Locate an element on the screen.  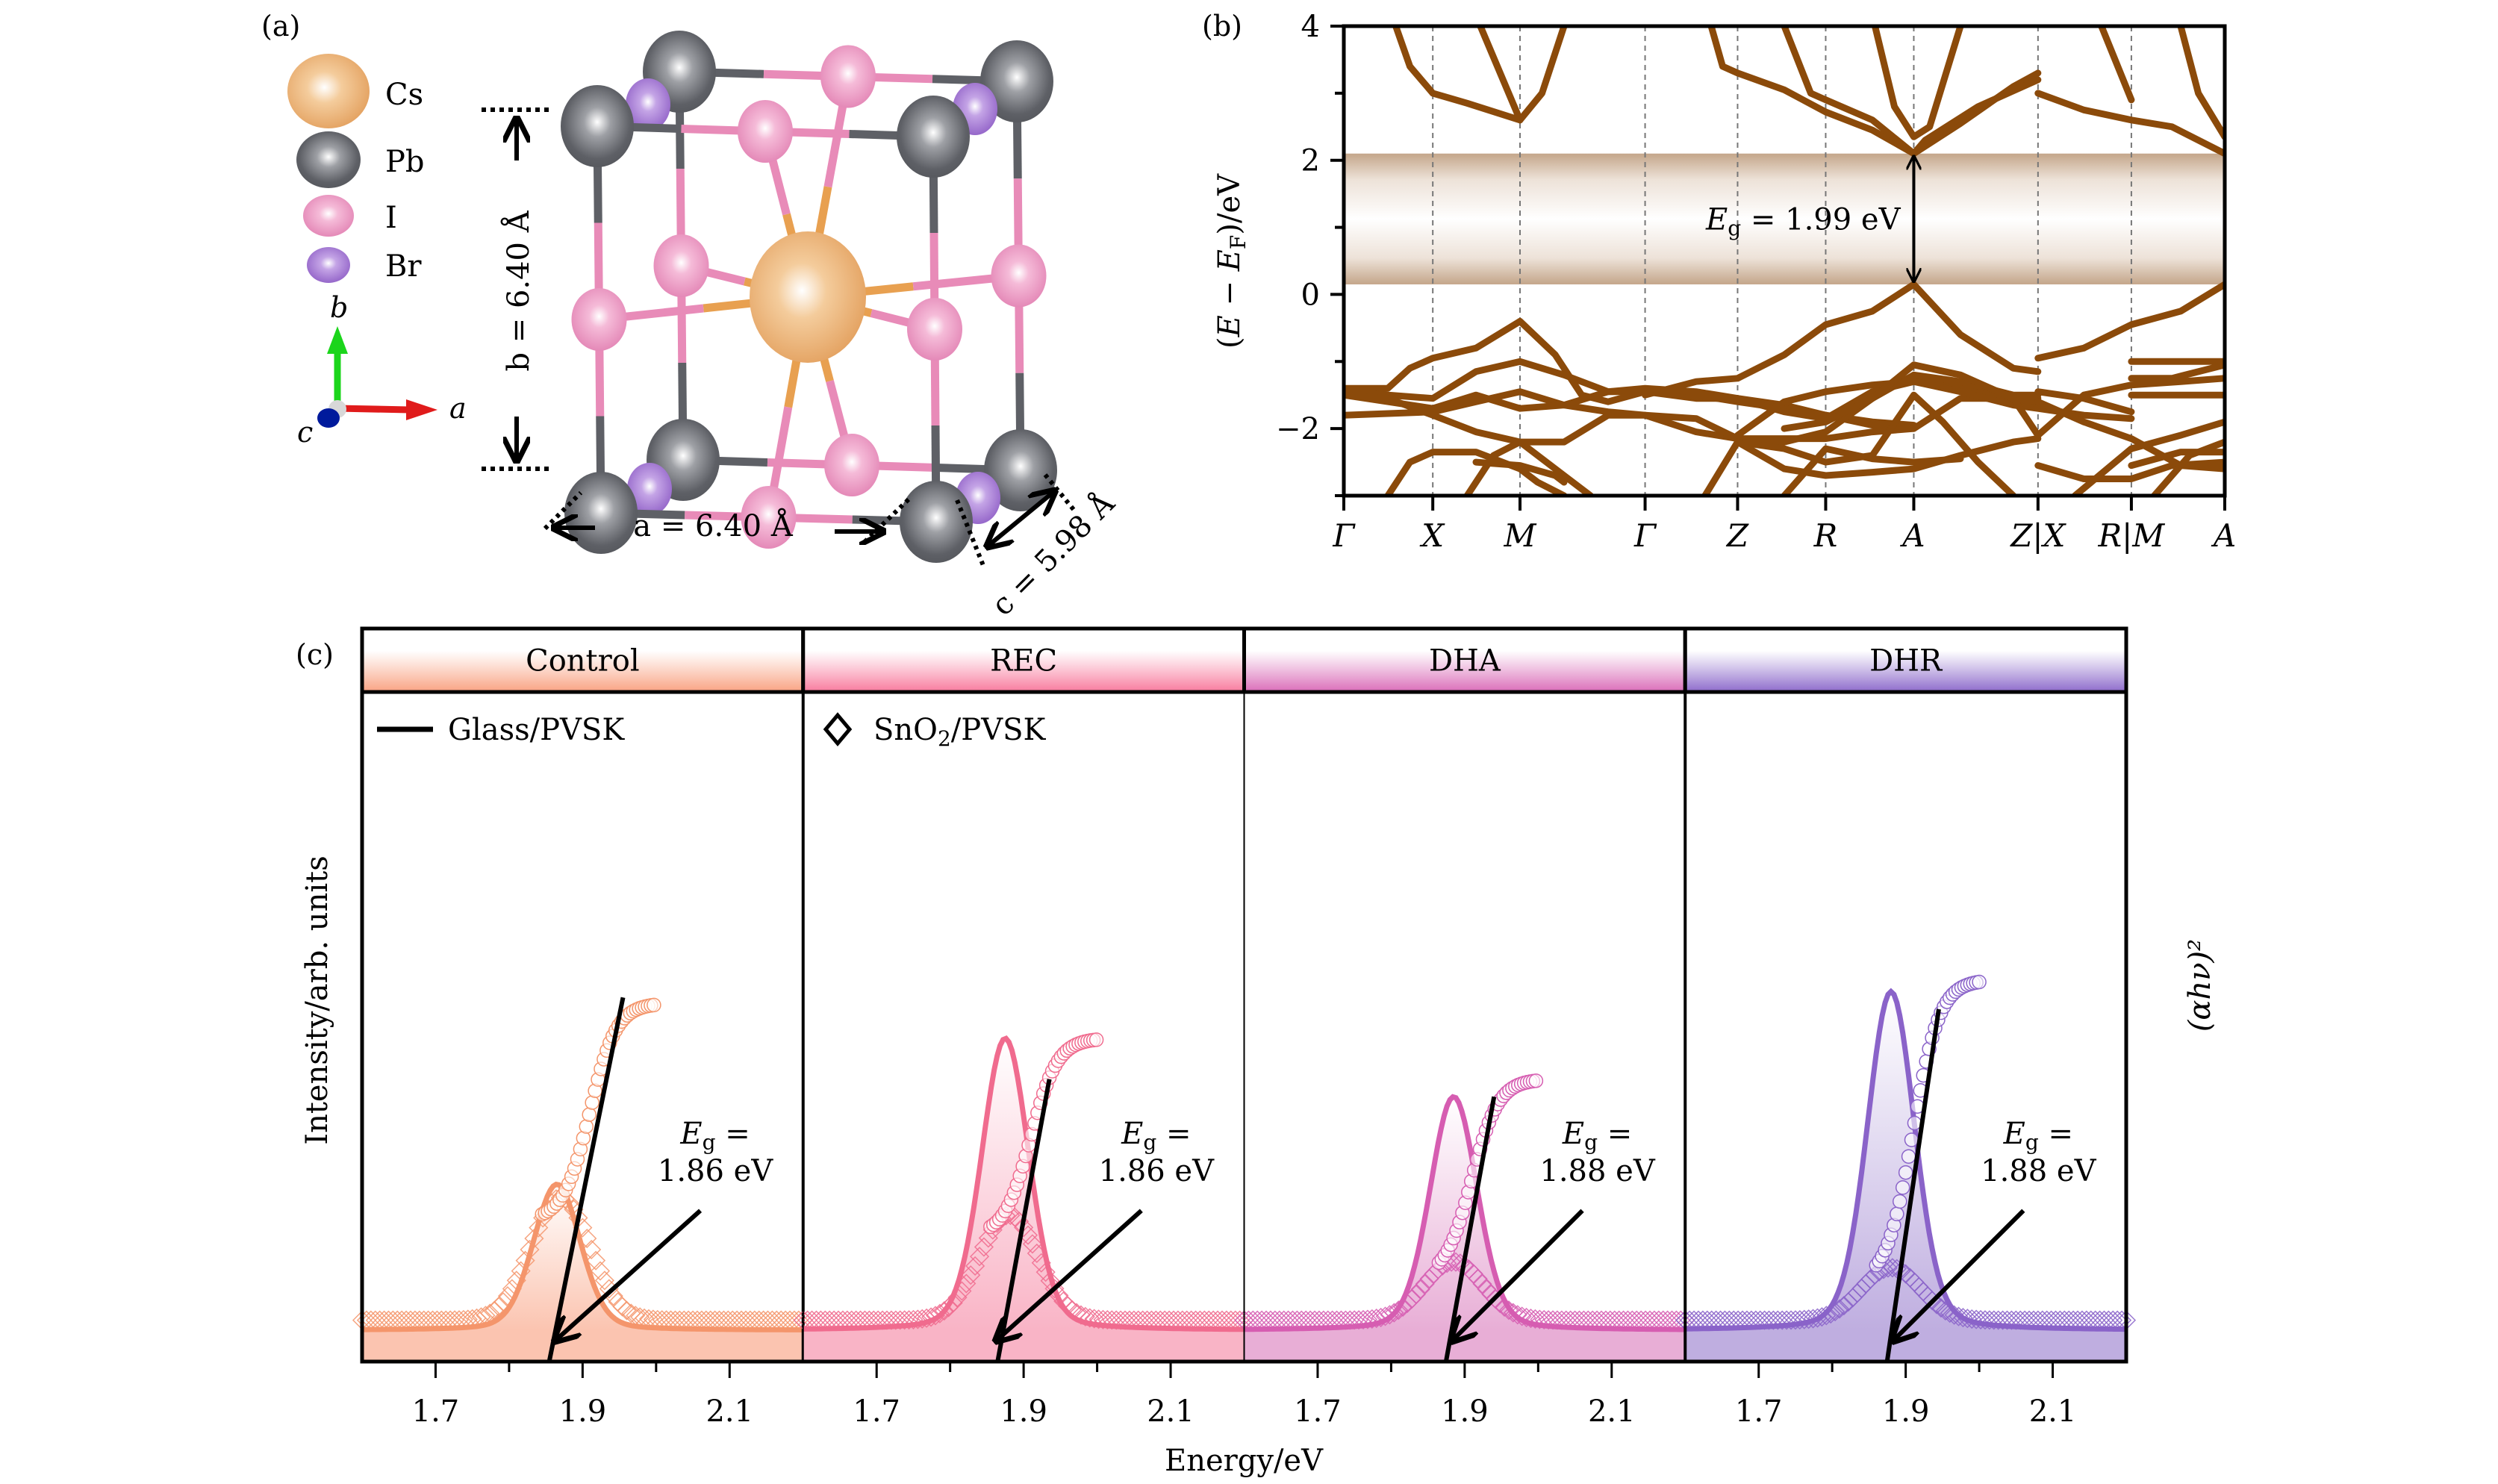
subpanel-title: REC is located at coordinates (1023, 661).